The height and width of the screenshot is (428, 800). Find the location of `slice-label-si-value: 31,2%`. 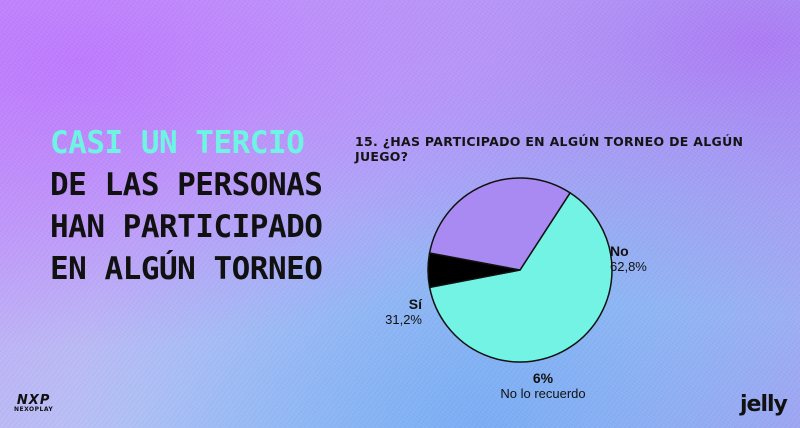

slice-label-si-value: 31,2% is located at coordinates (403, 319).